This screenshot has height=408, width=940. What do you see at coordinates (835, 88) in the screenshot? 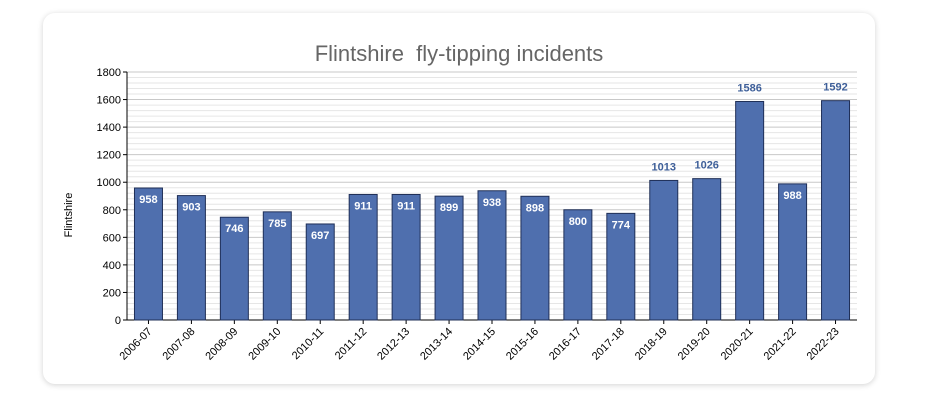
I see `data-label: 1592` at bounding box center [835, 88].